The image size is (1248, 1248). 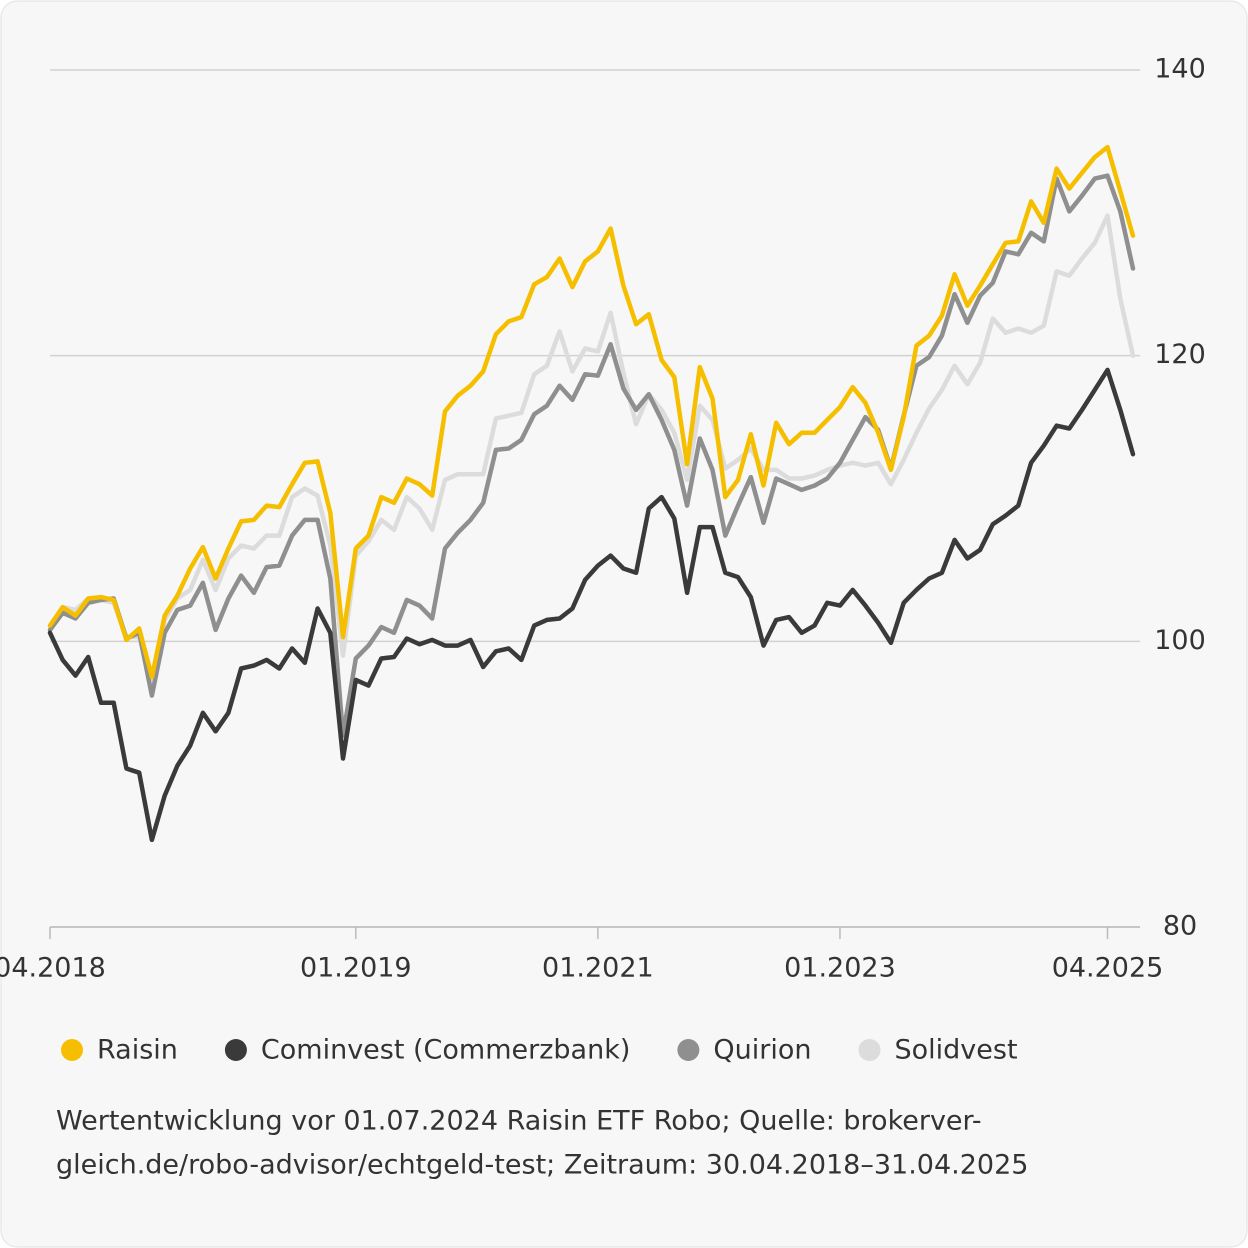 What do you see at coordinates (1108, 968) in the screenshot?
I see `x-tick-label: 04.2025` at bounding box center [1108, 968].